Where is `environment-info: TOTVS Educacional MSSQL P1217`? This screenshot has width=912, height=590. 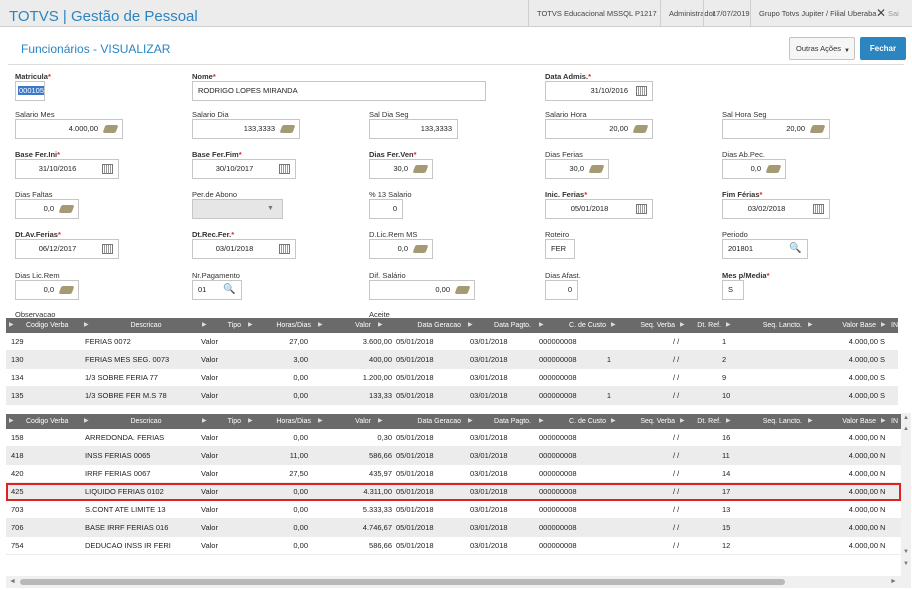 environment-info: TOTVS Educacional MSSQL P1217 is located at coordinates (592, 13).